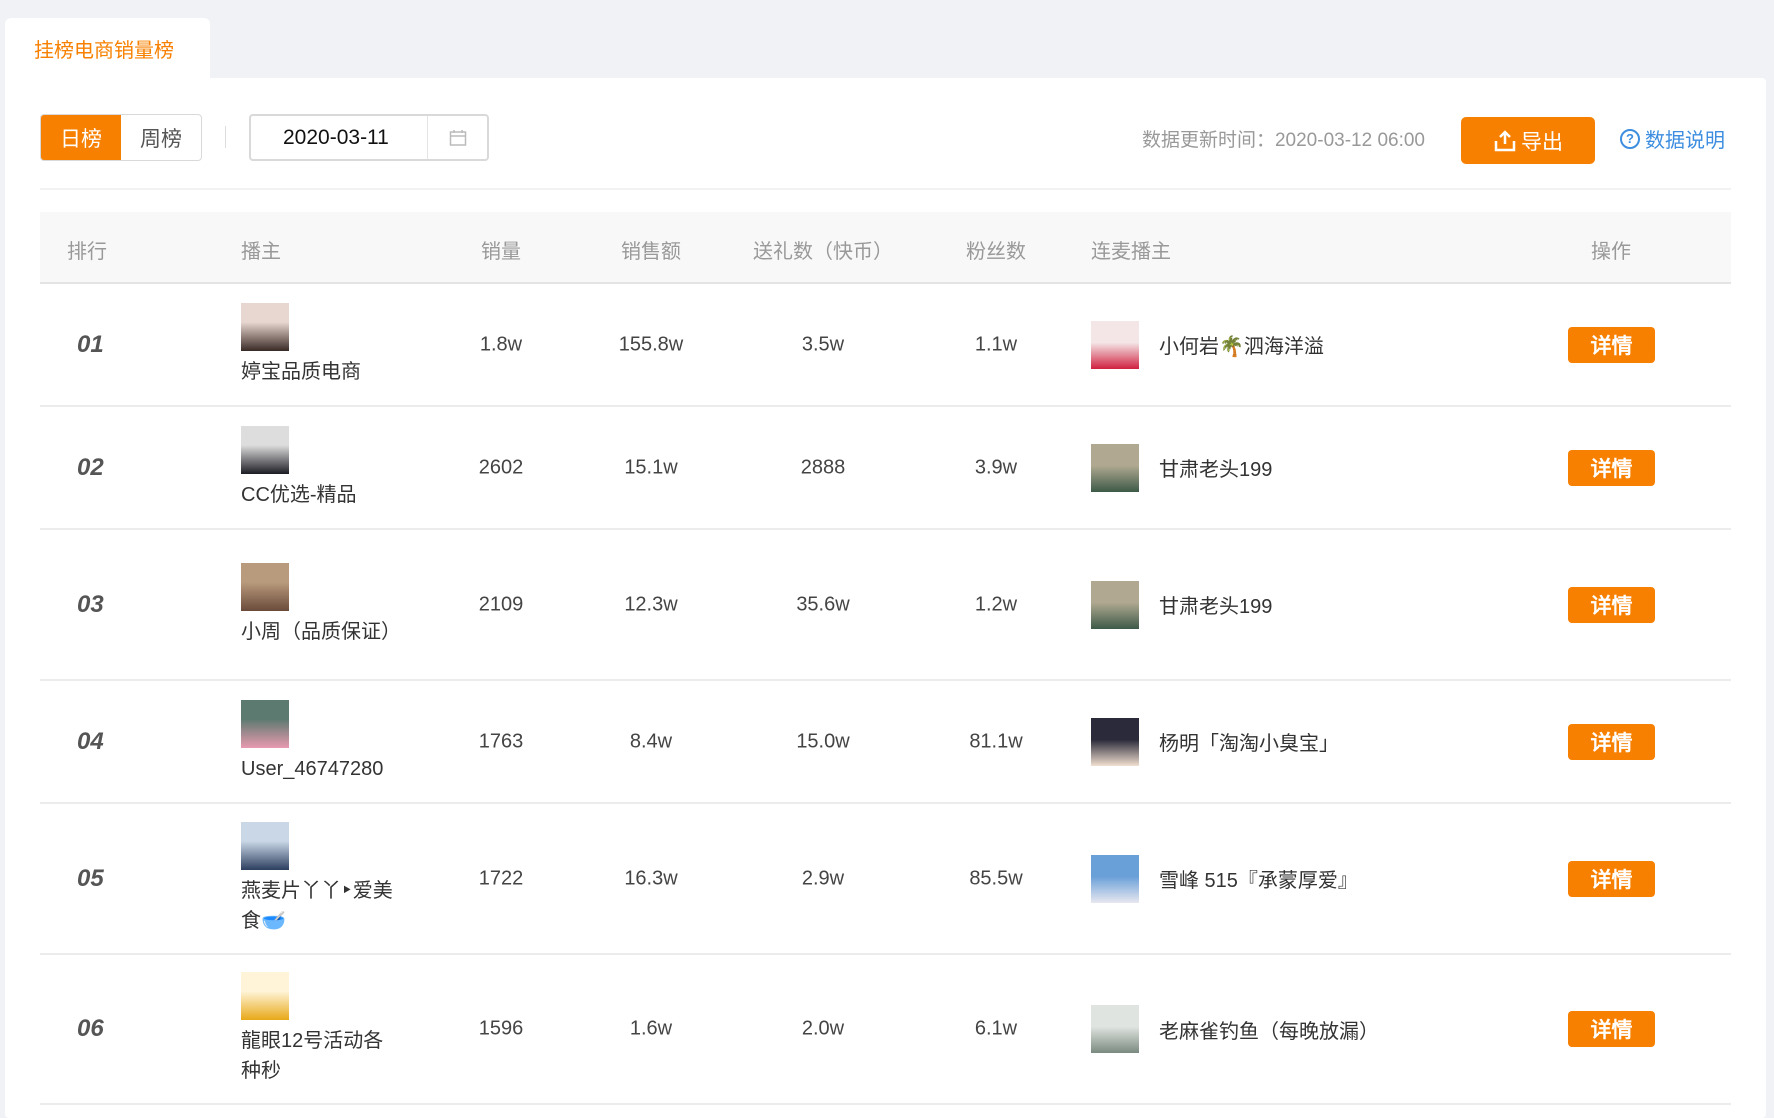  I want to click on scrollbar-track, so click(1770, 594).